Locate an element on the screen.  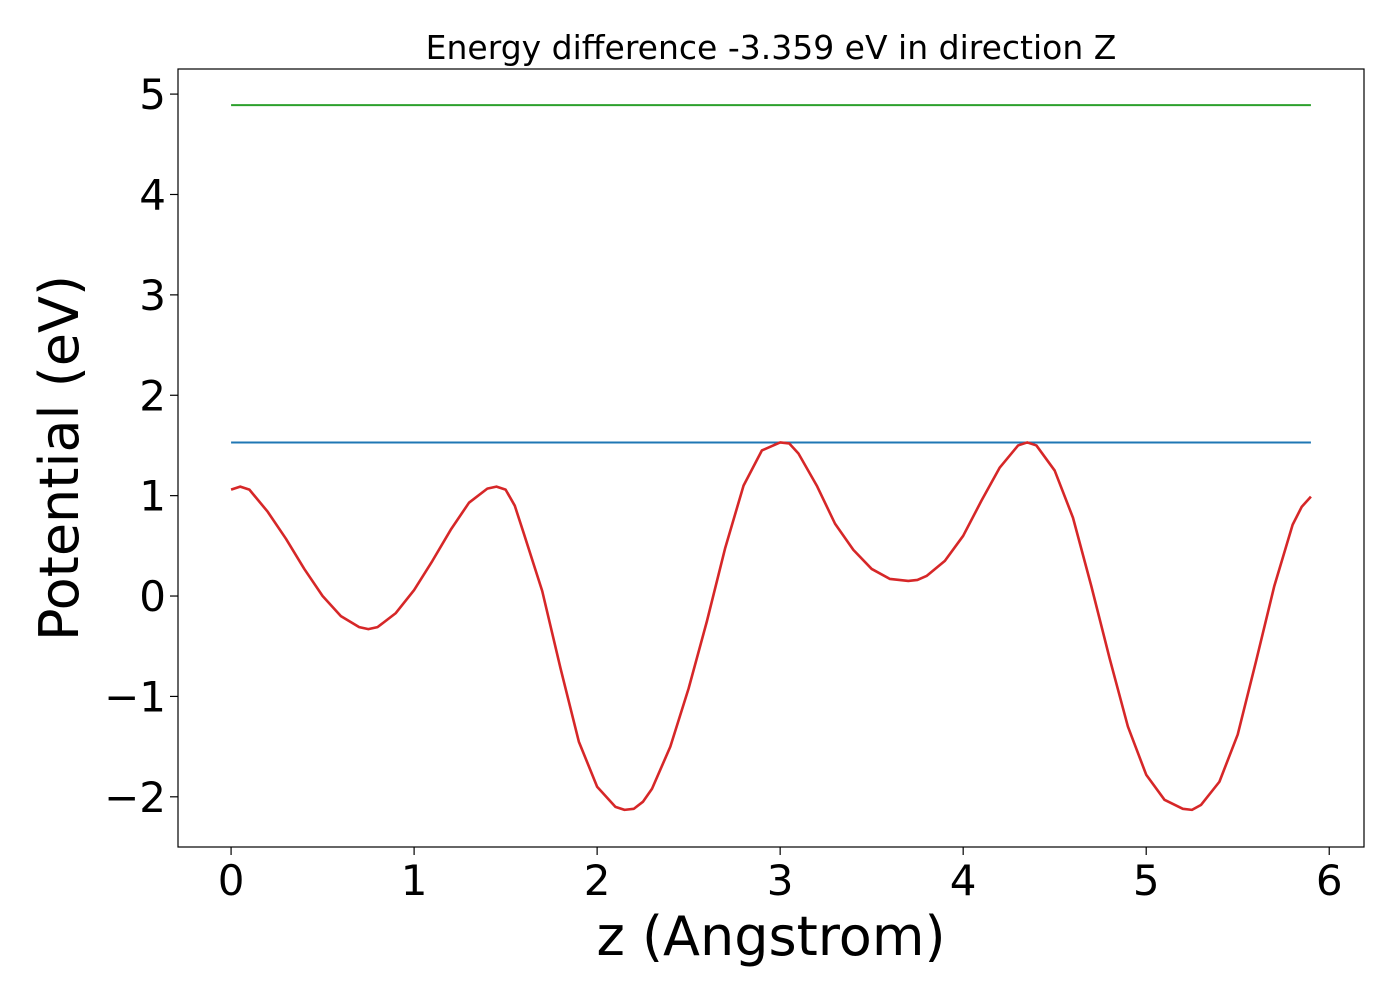
x-tick-label: 4 is located at coordinates (963, 880).